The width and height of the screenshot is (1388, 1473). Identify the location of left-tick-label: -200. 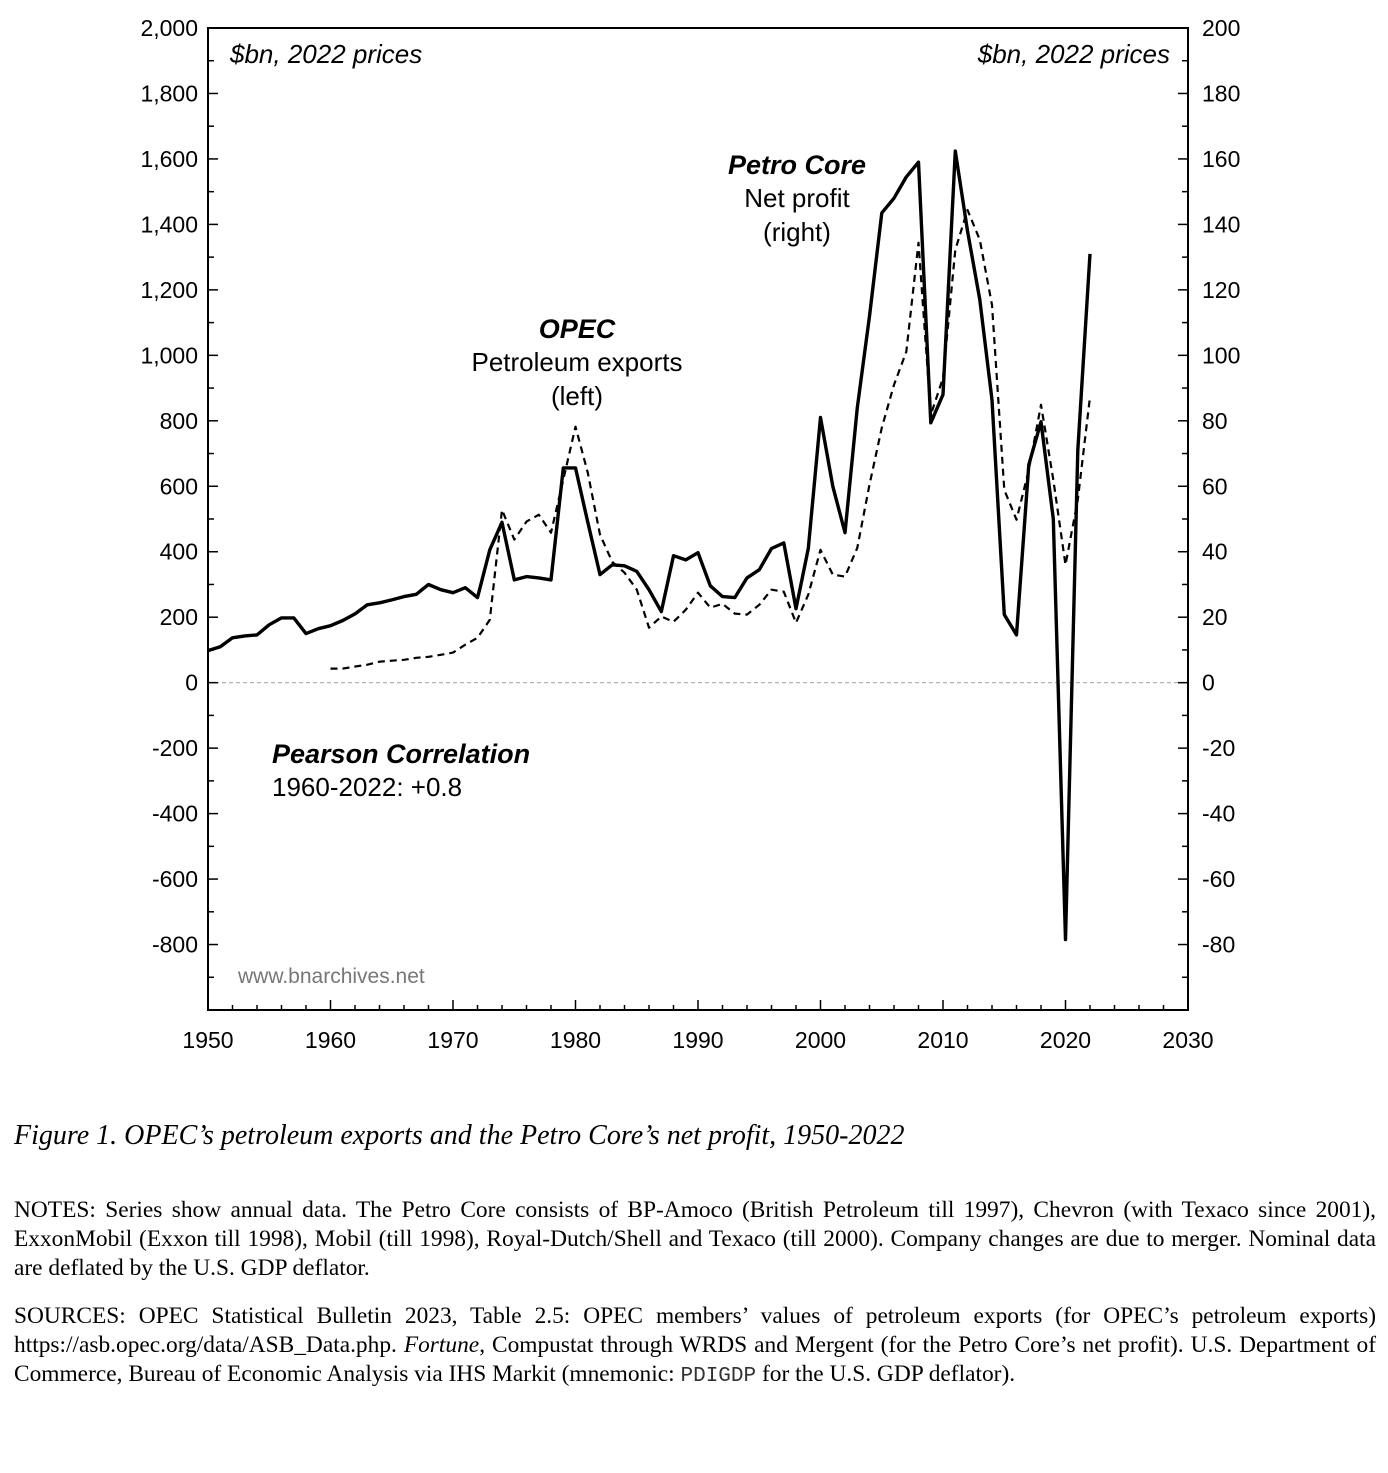
(175, 748).